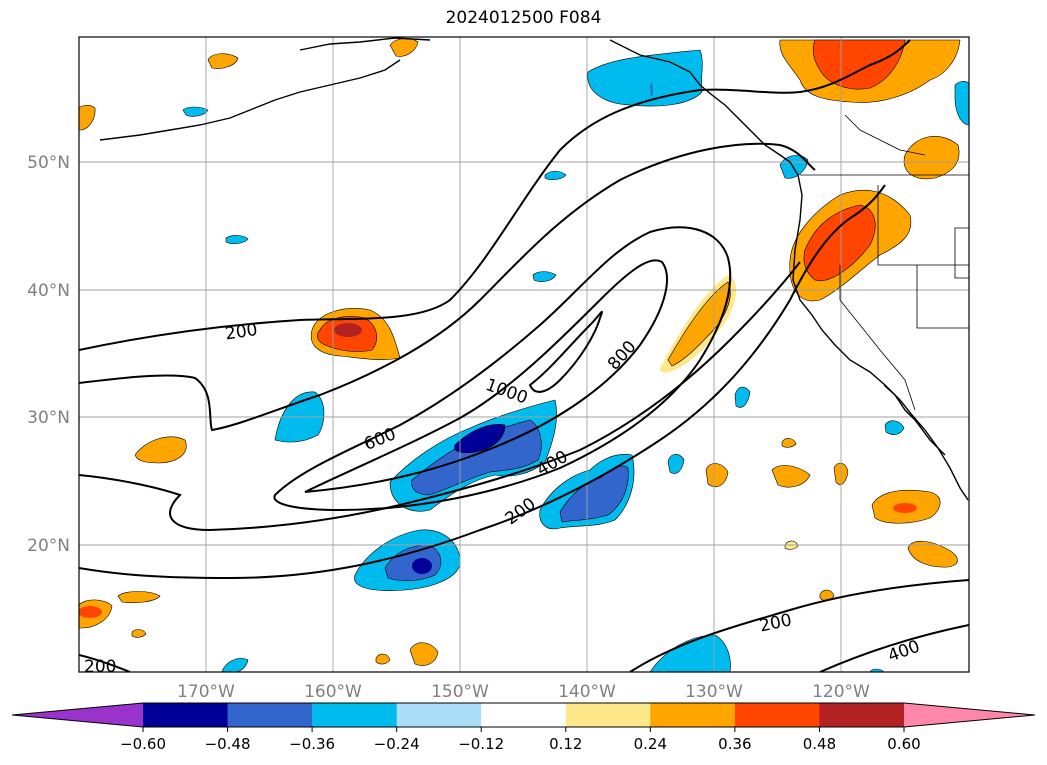 The width and height of the screenshot is (1047, 765). What do you see at coordinates (48, 291) in the screenshot?
I see `lat-label-40n: 40°N` at bounding box center [48, 291].